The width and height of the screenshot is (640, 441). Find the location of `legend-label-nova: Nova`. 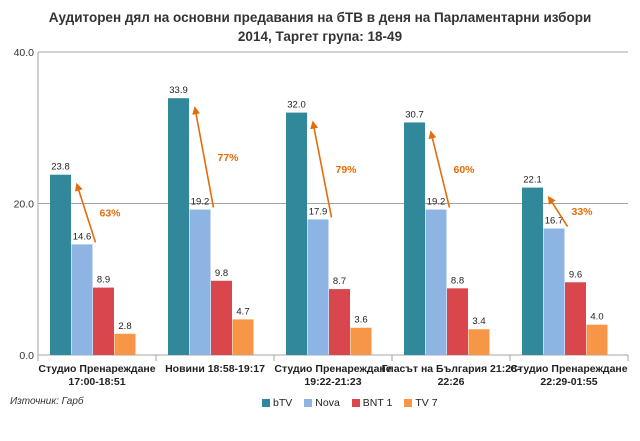

legend-label-nova: Nova is located at coordinates (327, 403).